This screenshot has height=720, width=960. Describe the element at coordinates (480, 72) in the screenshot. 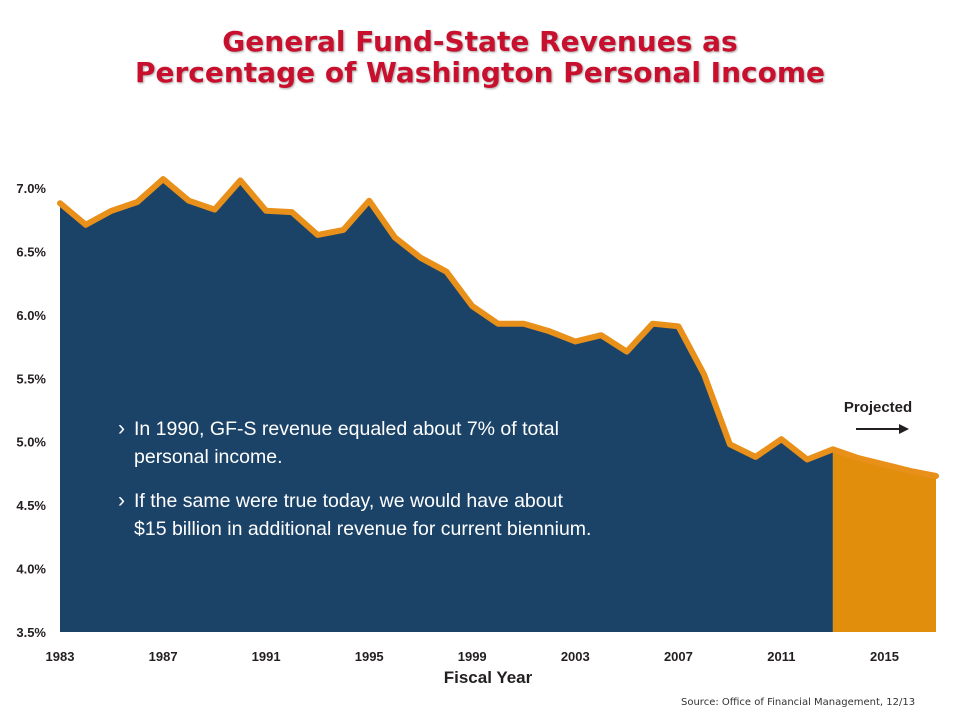

I see `title-line-2: Percentage of Washington Personal Income` at that location.